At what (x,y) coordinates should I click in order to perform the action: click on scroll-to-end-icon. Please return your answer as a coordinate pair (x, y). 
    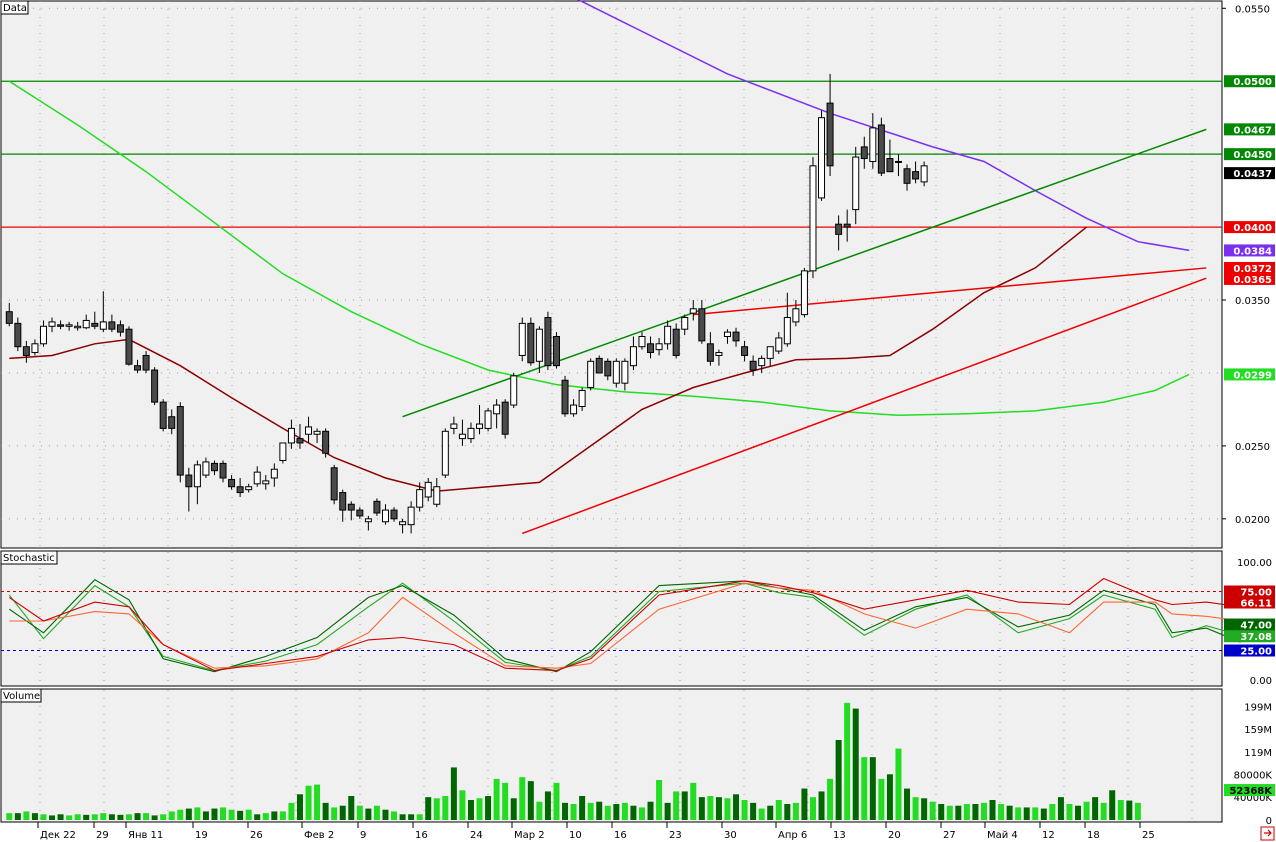
    Looking at the image, I should click on (1267, 833).